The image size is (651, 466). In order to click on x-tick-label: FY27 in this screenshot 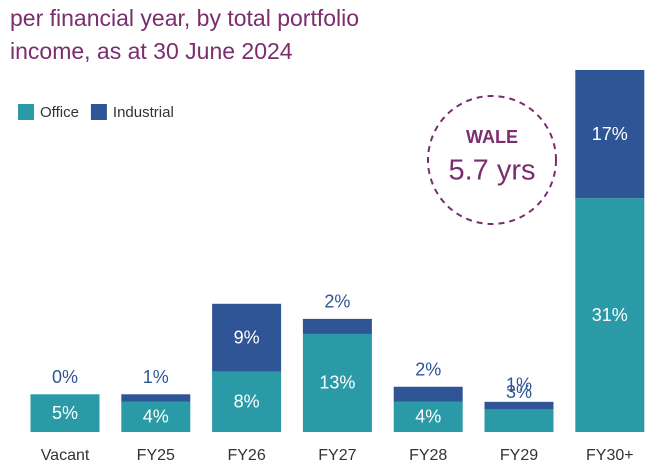, I will do `click(337, 455)`.